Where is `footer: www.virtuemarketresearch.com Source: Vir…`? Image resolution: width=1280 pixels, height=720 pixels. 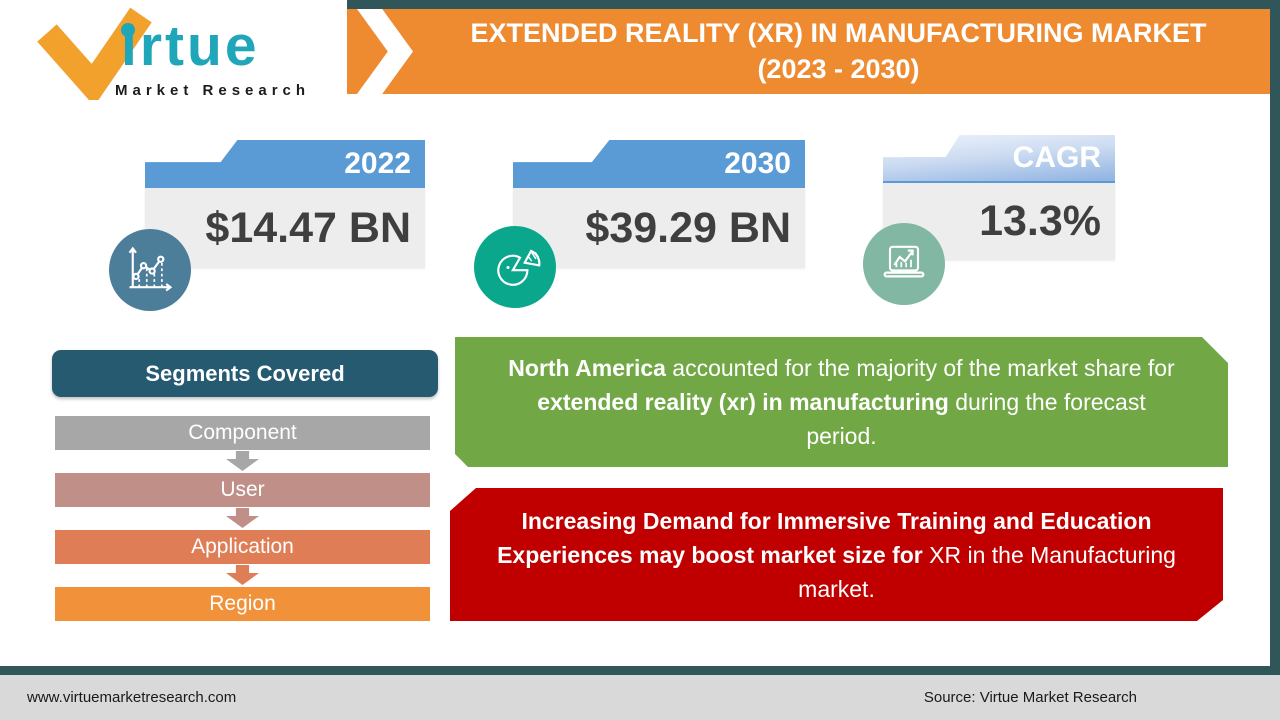 footer: www.virtuemarketresearch.com Source: Vir… is located at coordinates (640, 697).